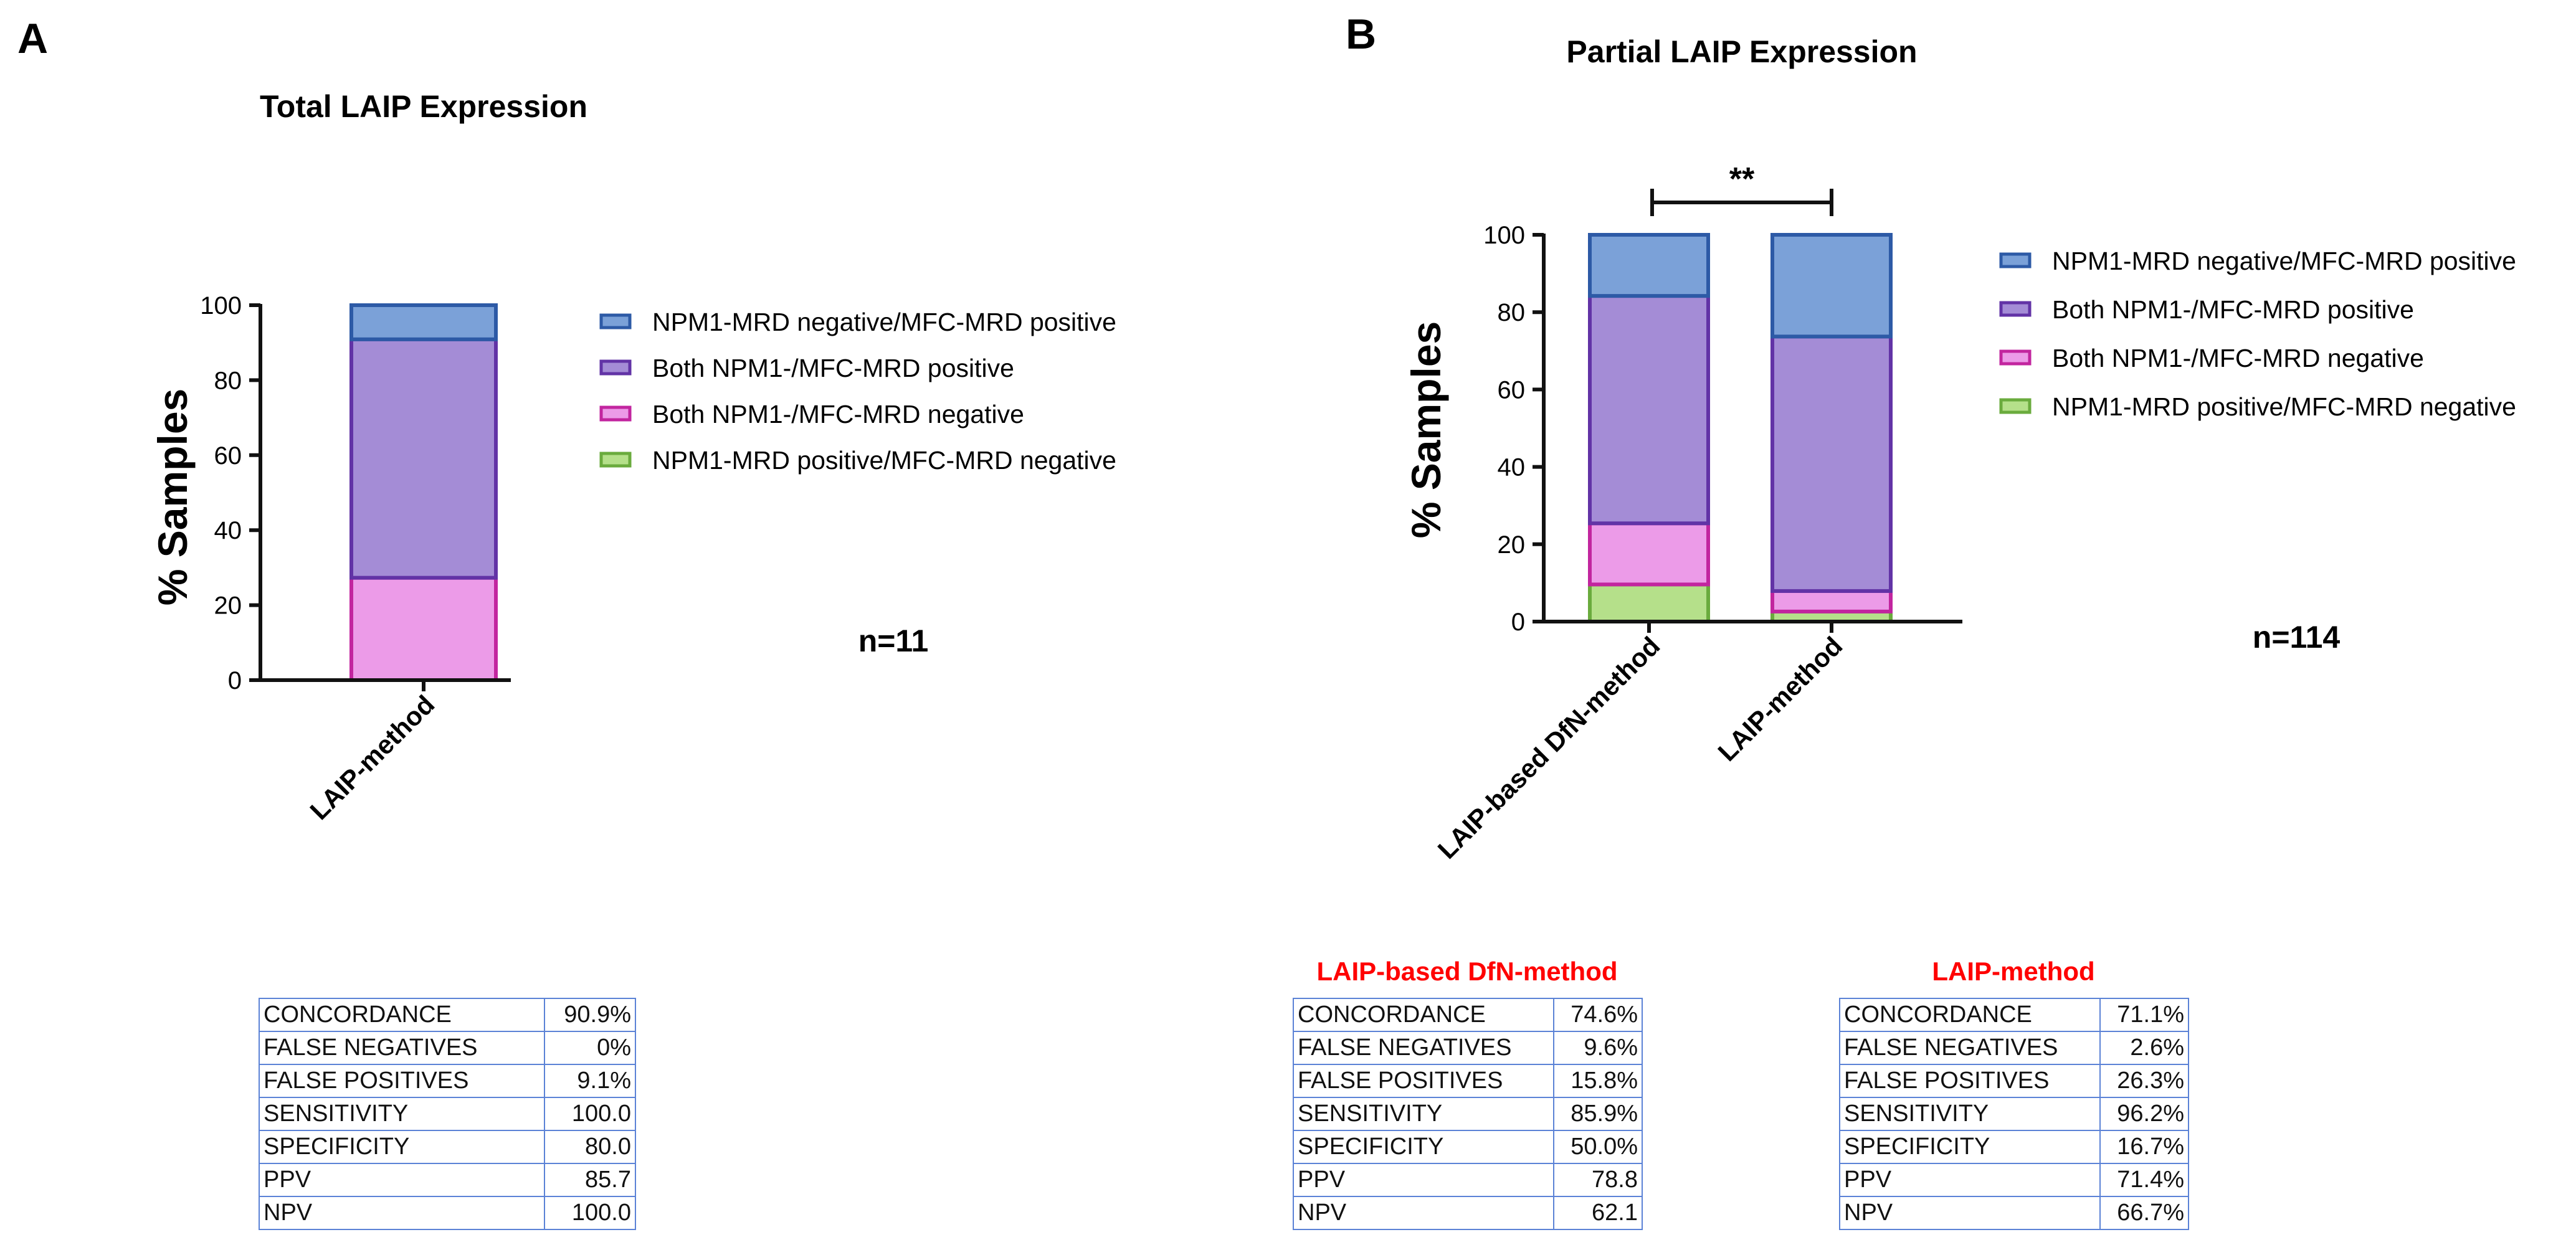  What do you see at coordinates (590, 1015) in the screenshot?
I see `table-a-metric-value: 90.9%` at bounding box center [590, 1015].